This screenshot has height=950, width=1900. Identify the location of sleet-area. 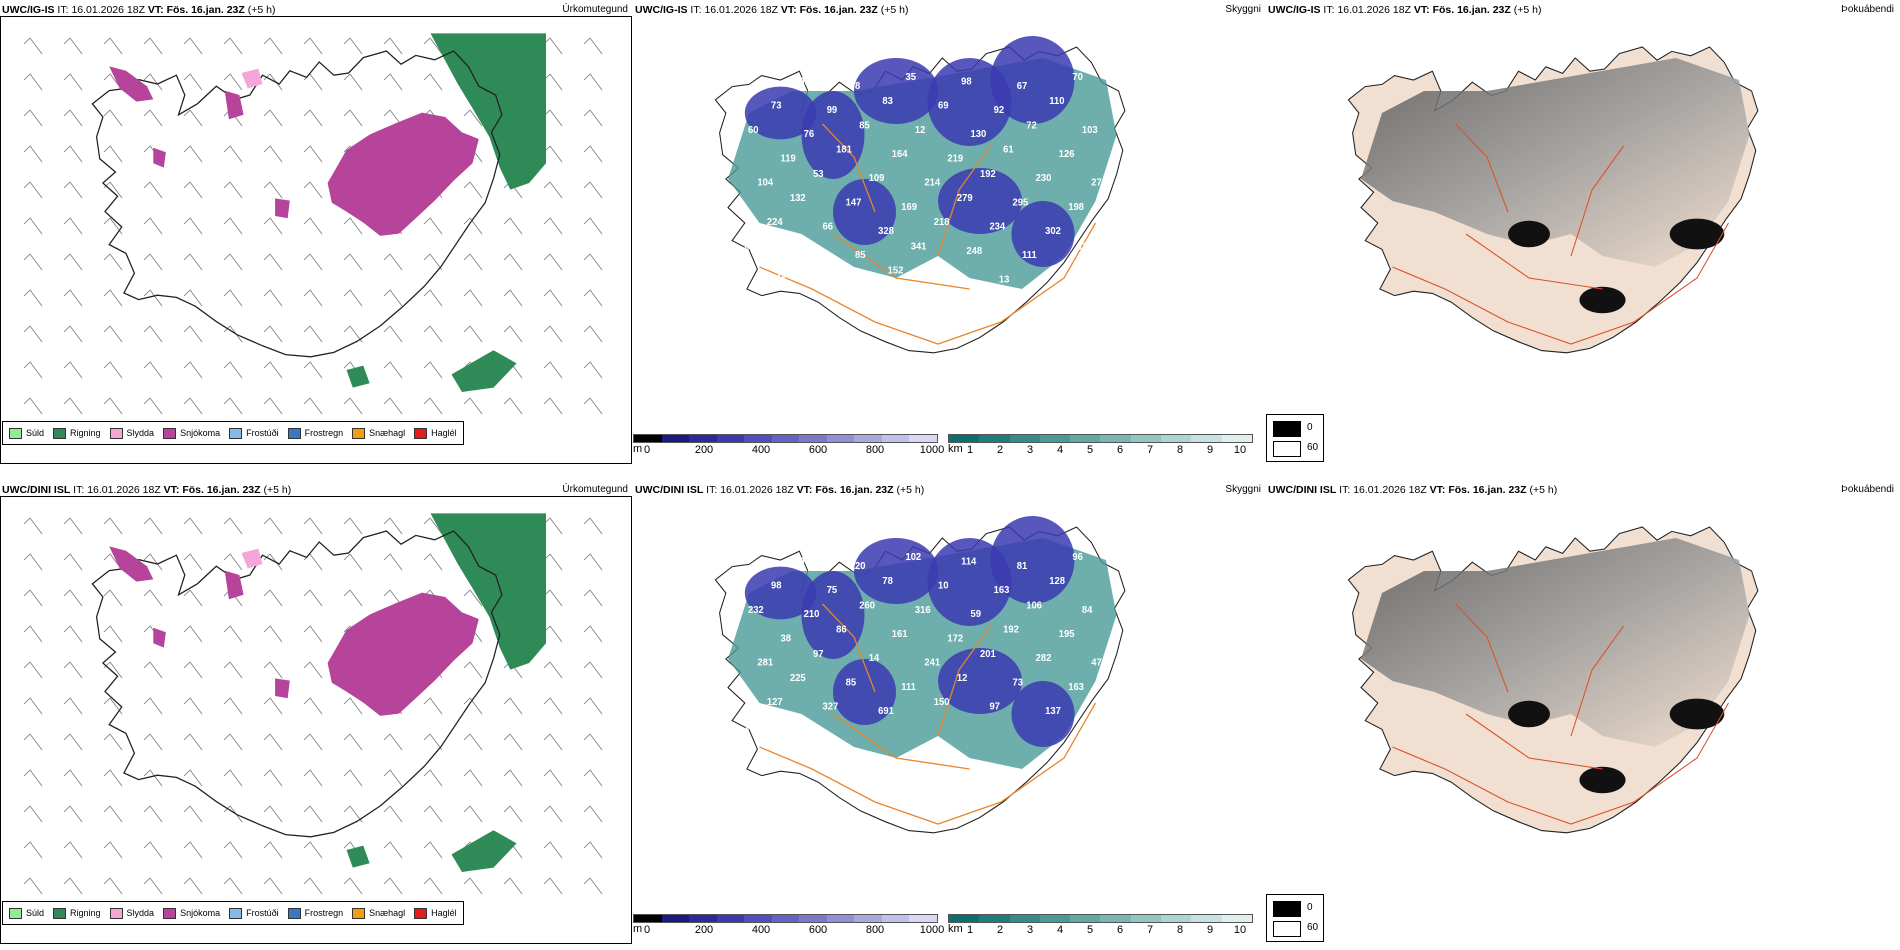
(252, 558).